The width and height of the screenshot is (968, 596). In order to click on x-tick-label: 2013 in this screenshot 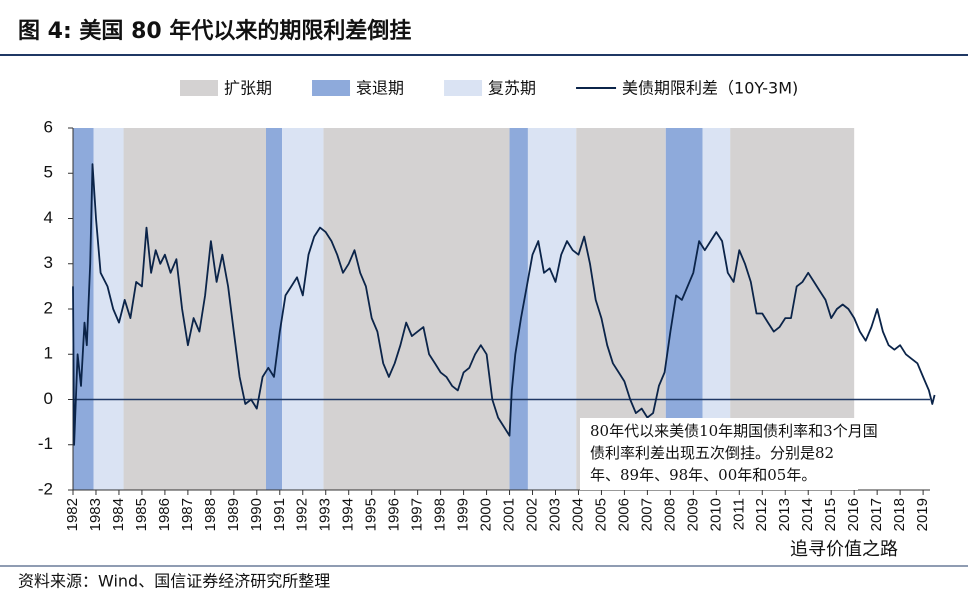, I will do `click(784, 514)`.